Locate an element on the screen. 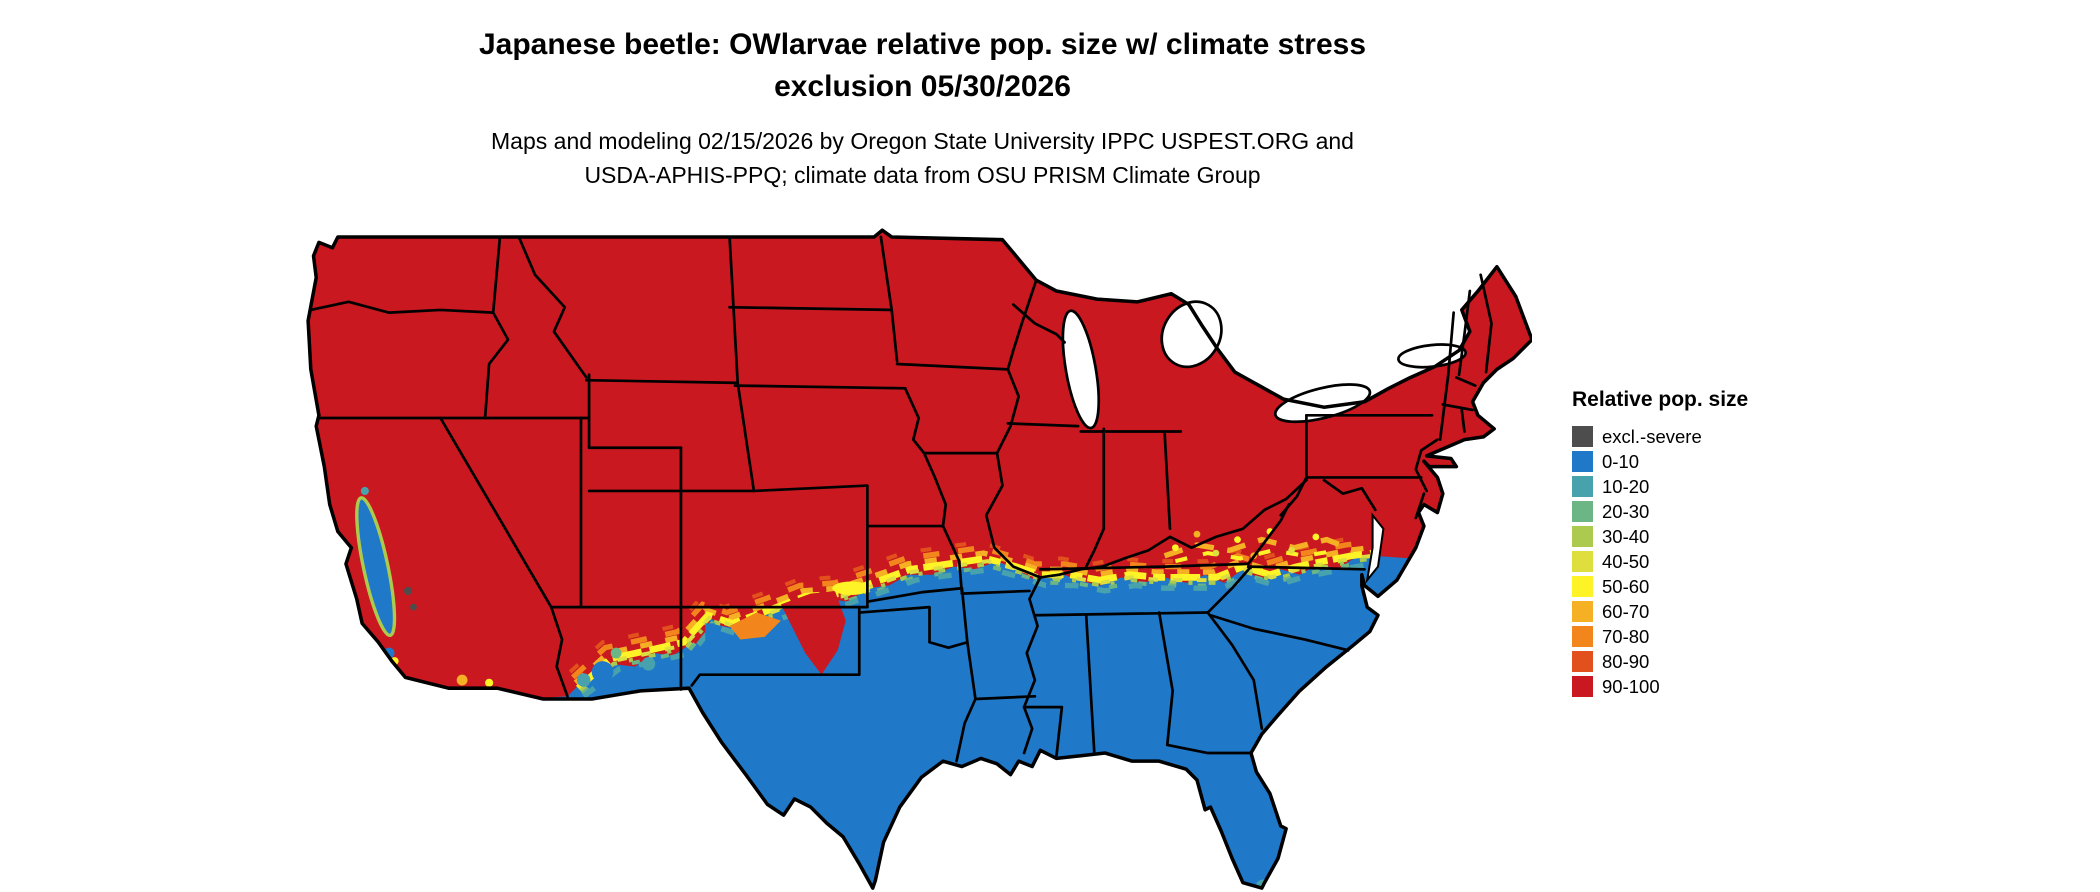  lake-michigan is located at coordinates (1081, 369).